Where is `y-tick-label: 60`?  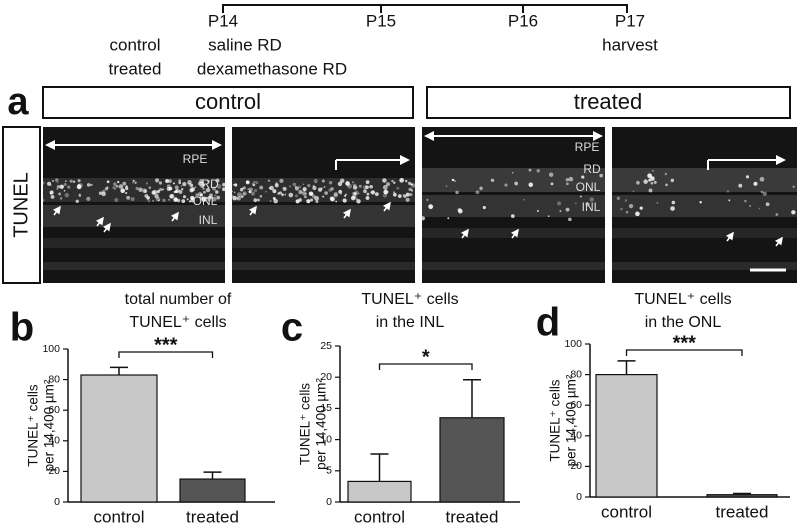
y-tick-label: 60 is located at coordinates (54, 410).